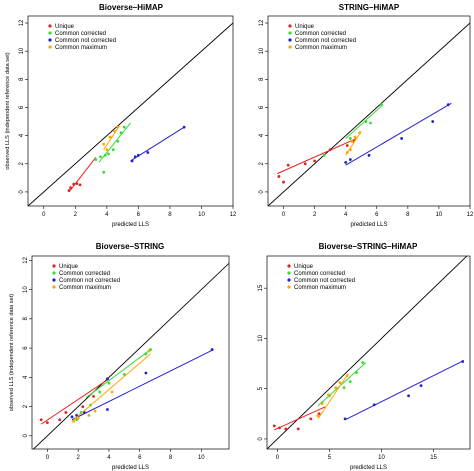  I want to click on legend-label: Common corrected, so click(84, 274).